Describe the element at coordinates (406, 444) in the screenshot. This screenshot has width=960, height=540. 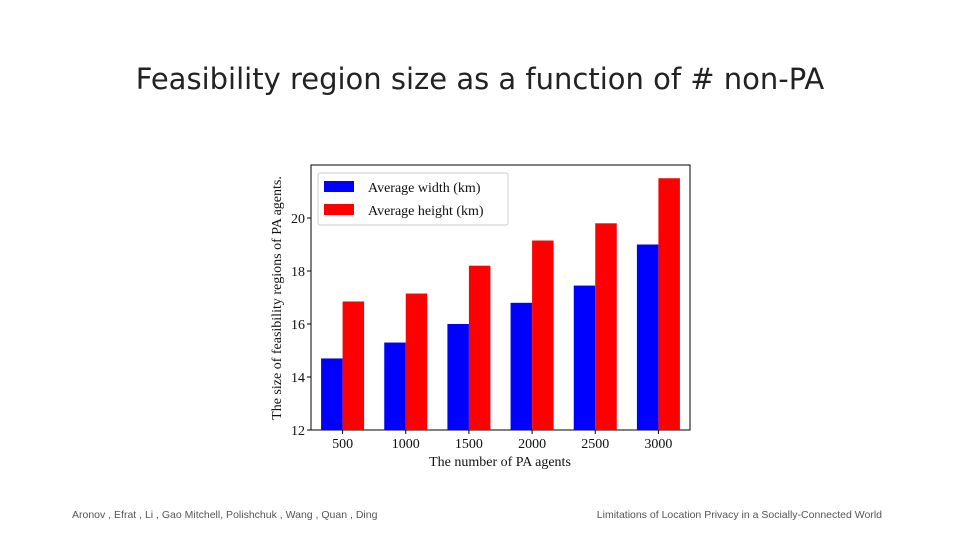
I see `x-tick-label: 1000` at that location.